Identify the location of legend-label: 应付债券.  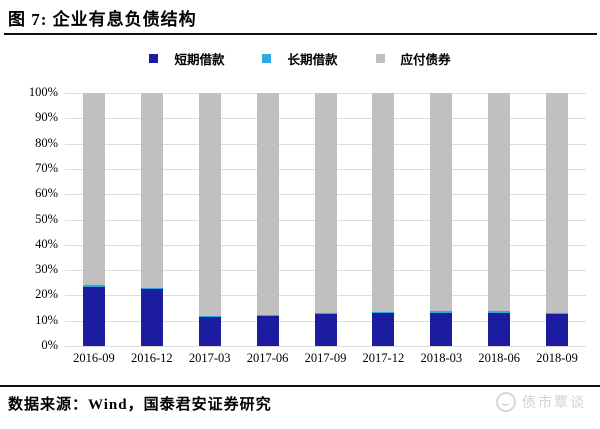
(425, 60).